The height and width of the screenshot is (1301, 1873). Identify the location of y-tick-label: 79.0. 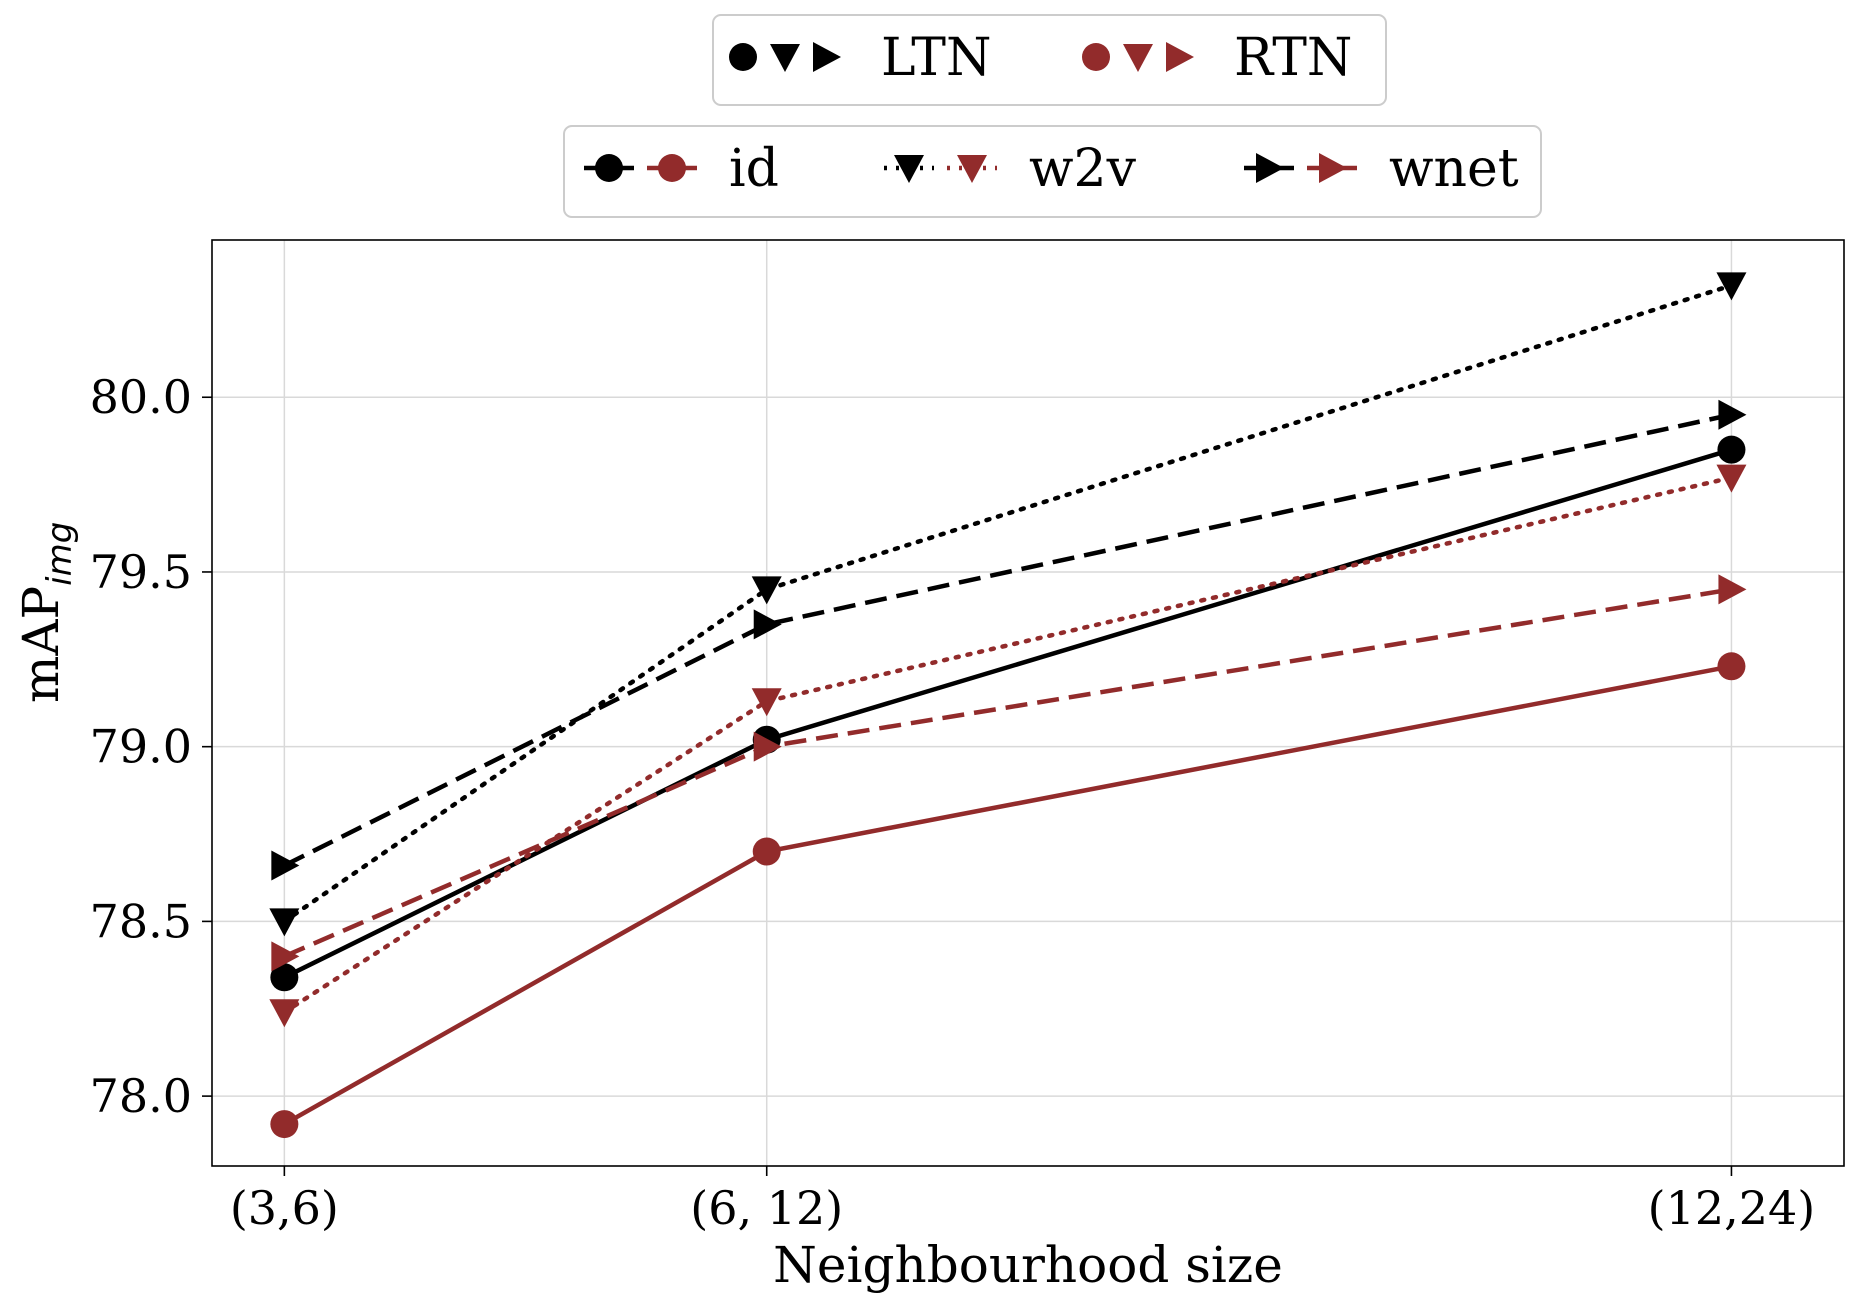
(141, 747).